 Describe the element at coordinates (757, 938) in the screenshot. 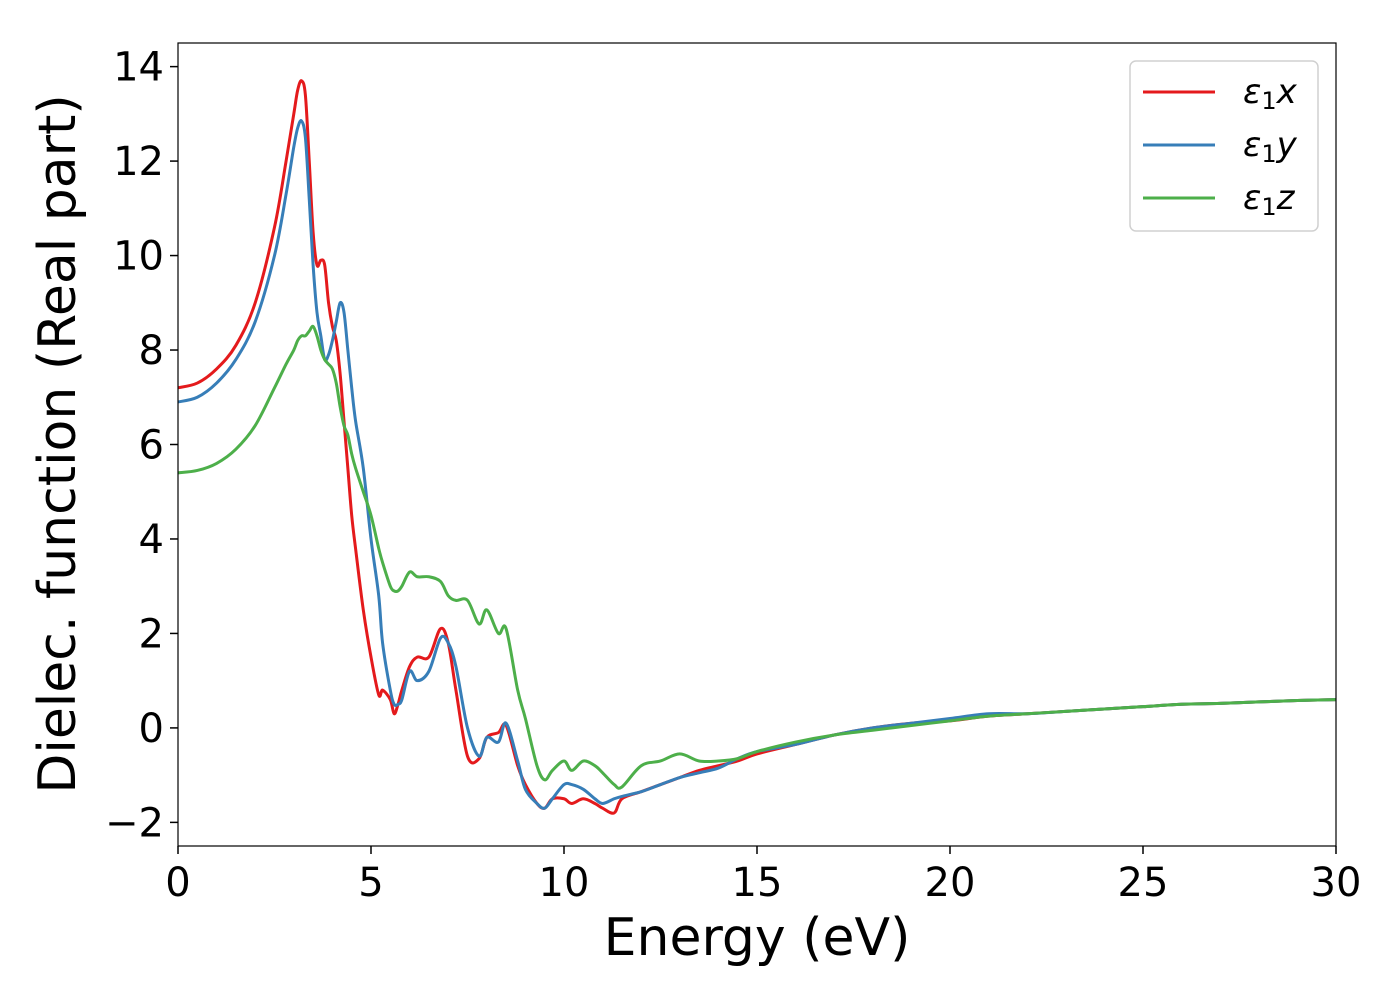

I see `x-axis-label: Energy (eV)` at that location.